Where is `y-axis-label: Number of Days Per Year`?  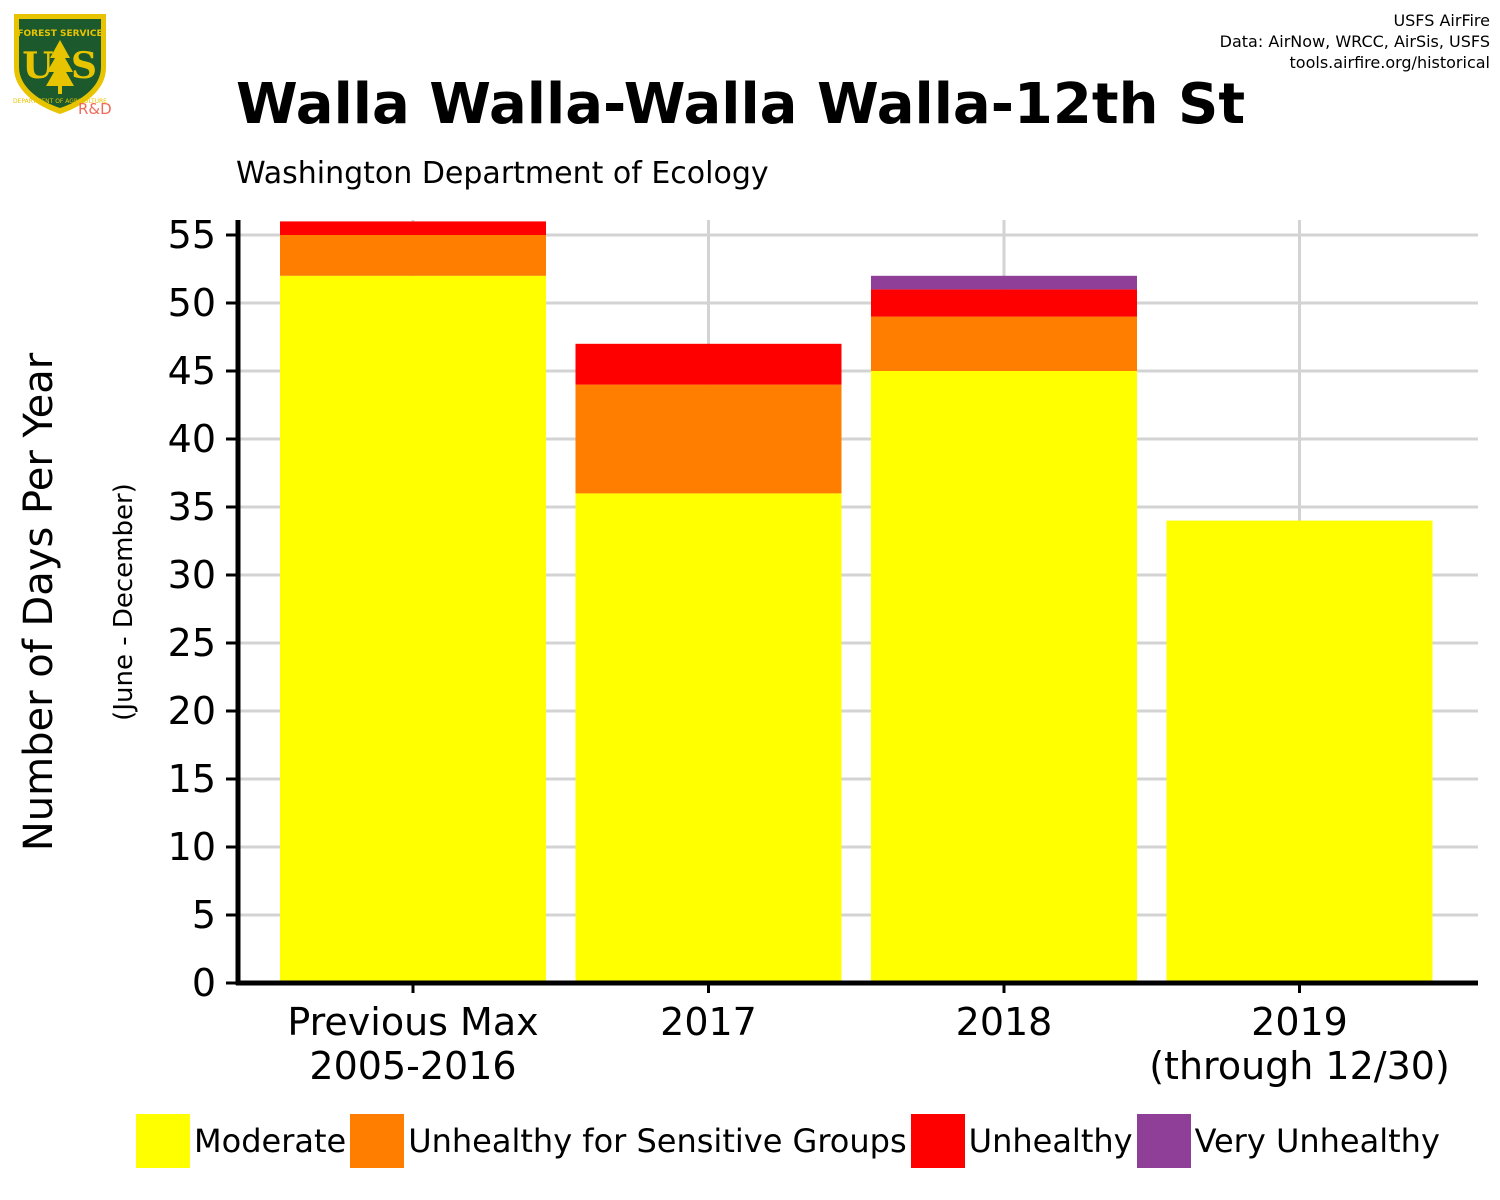 y-axis-label: Number of Days Per Year is located at coordinates (39, 601).